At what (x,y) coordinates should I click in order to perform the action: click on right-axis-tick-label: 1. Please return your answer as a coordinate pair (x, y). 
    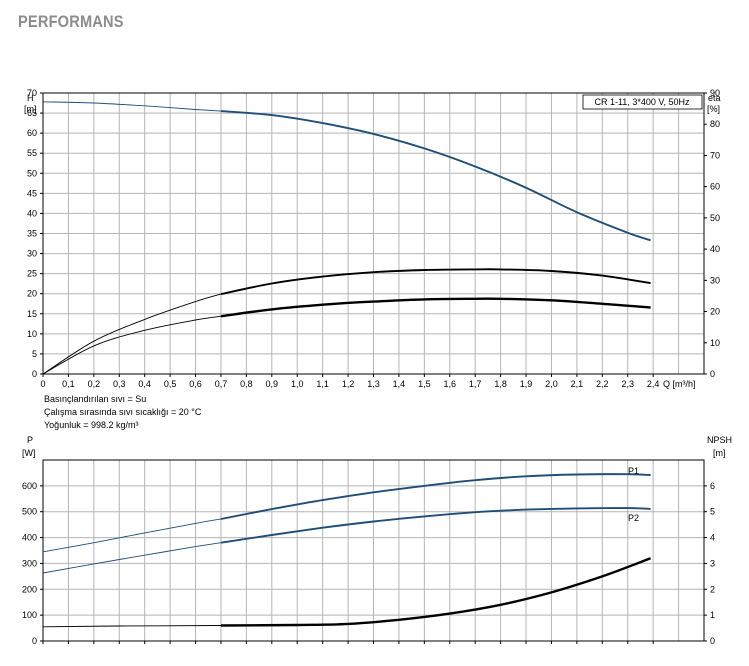
    Looking at the image, I should click on (712, 615).